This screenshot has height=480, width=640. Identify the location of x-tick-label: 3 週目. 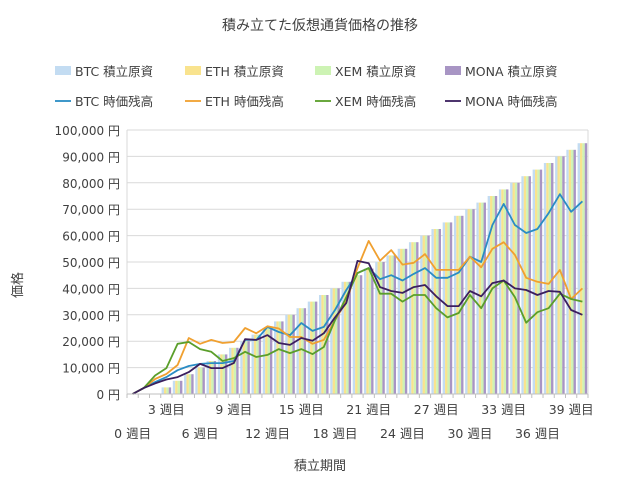
(166, 409).